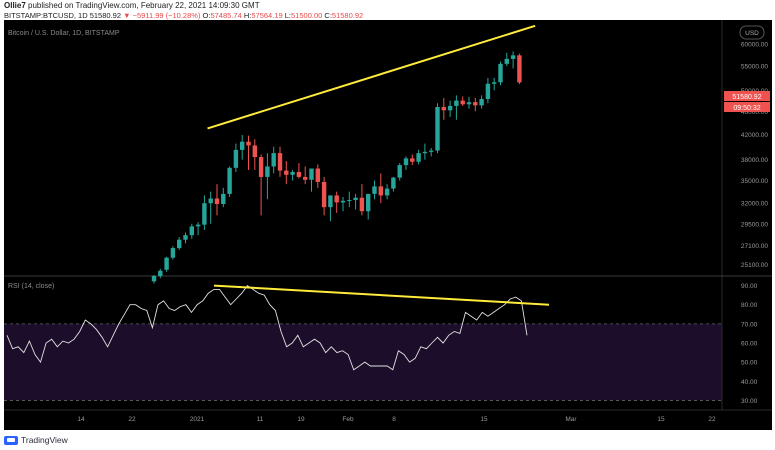 Image resolution: width=775 pixels, height=450 pixels. Describe the element at coordinates (387, 440) in the screenshot. I see `footer: TradingView` at that location.